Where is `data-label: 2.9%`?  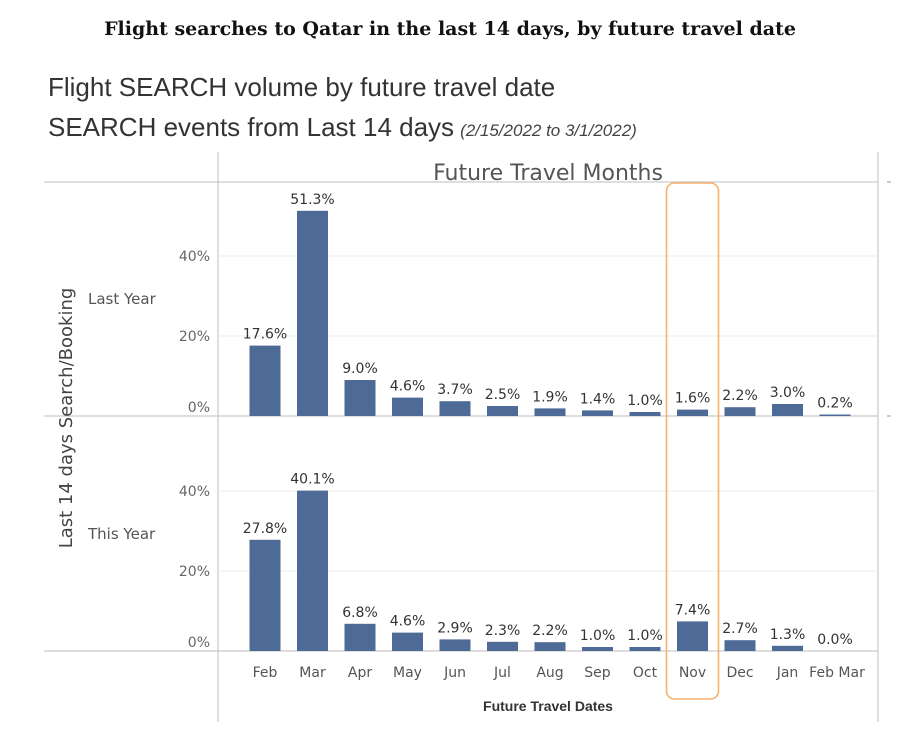 data-label: 2.9% is located at coordinates (455, 628).